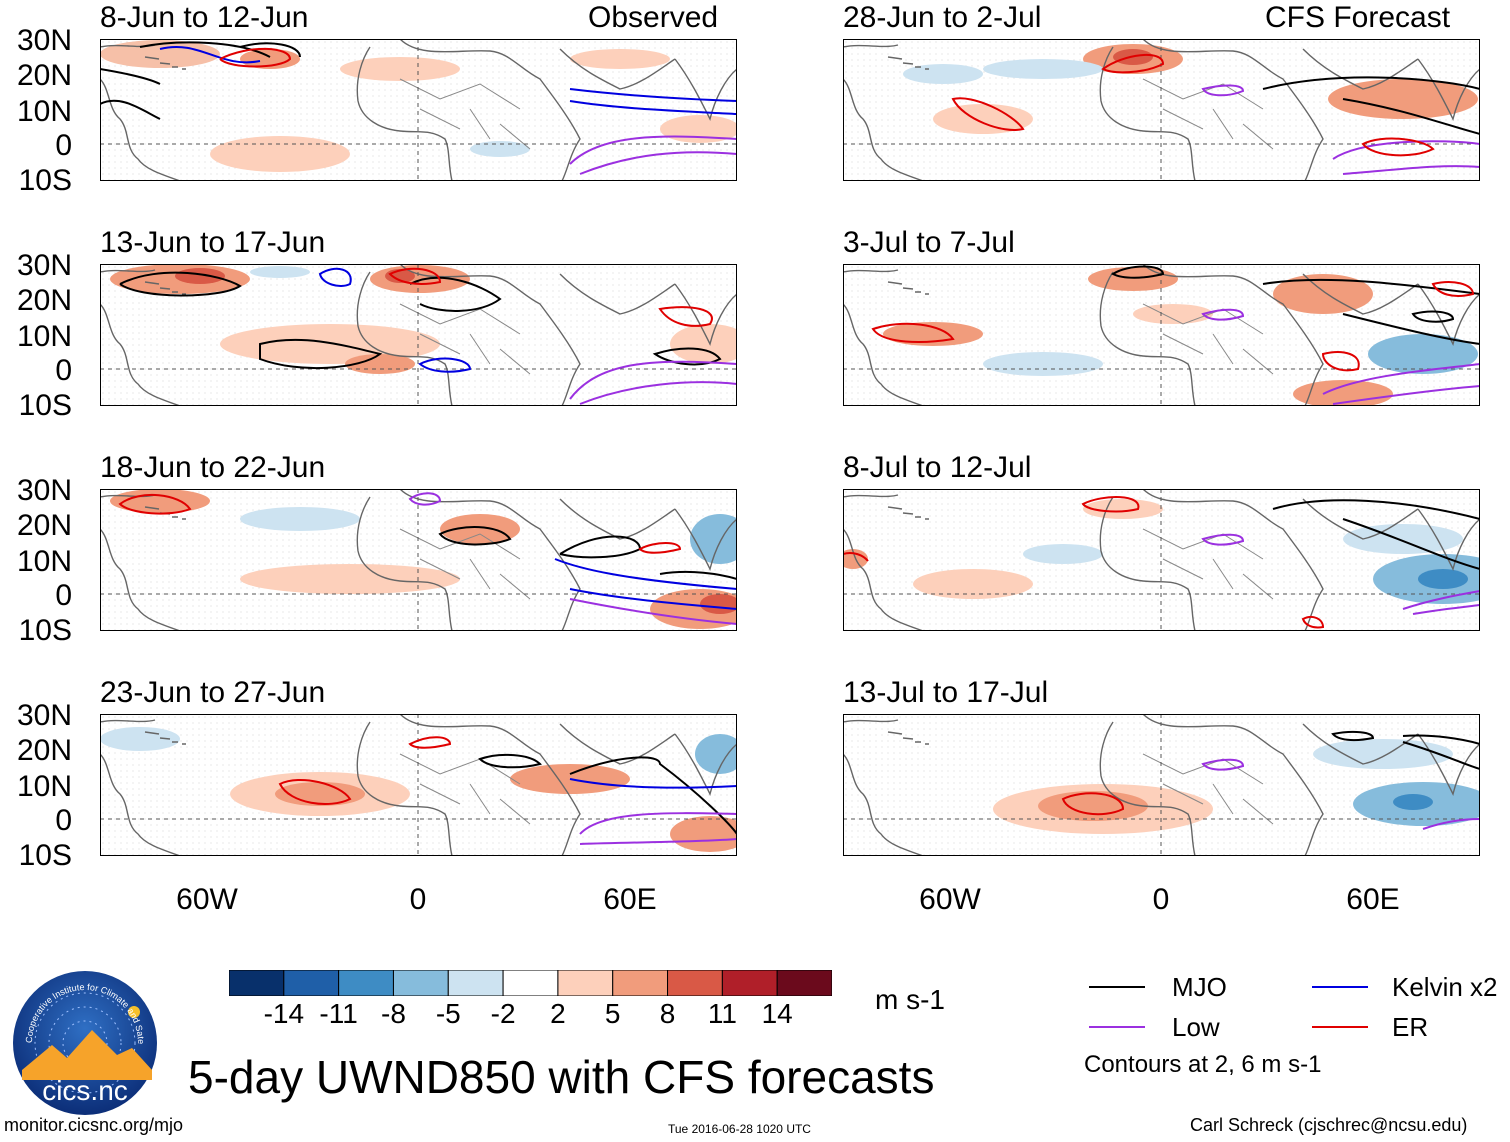 Image resolution: width=1510 pixels, height=1142 pixels. I want to click on colorbar-label: -5, so click(448, 1013).